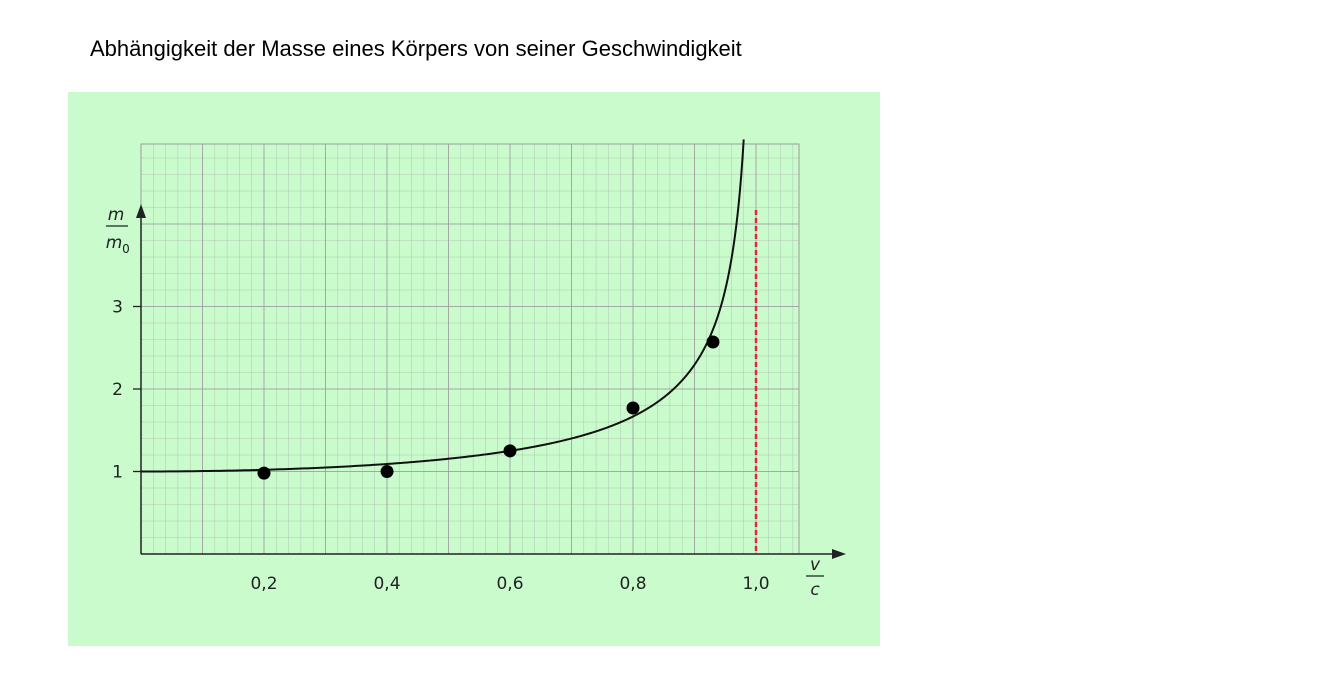 The image size is (1324, 682). What do you see at coordinates (141, 211) in the screenshot?
I see `y-axis-arrow` at bounding box center [141, 211].